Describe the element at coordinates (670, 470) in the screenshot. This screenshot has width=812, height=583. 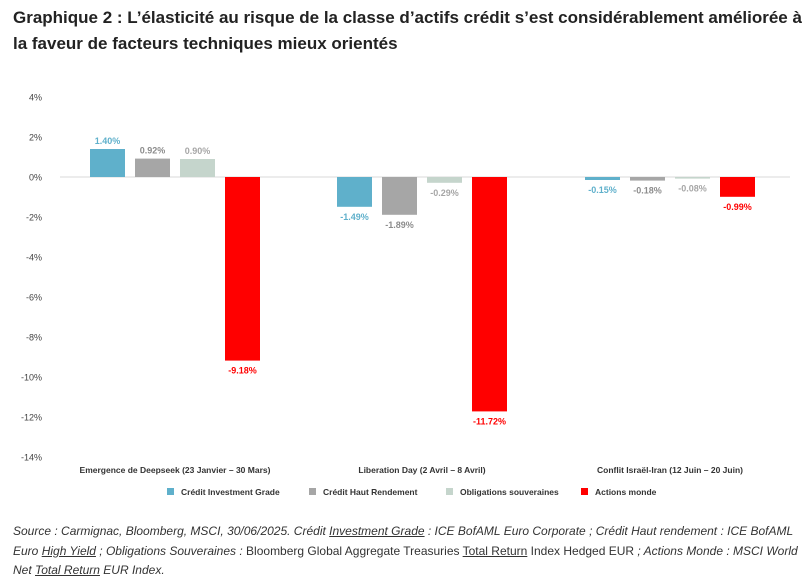
I see `x-category-label: Conflit Israël-Iran (12 Juin – 20 Juin)` at that location.